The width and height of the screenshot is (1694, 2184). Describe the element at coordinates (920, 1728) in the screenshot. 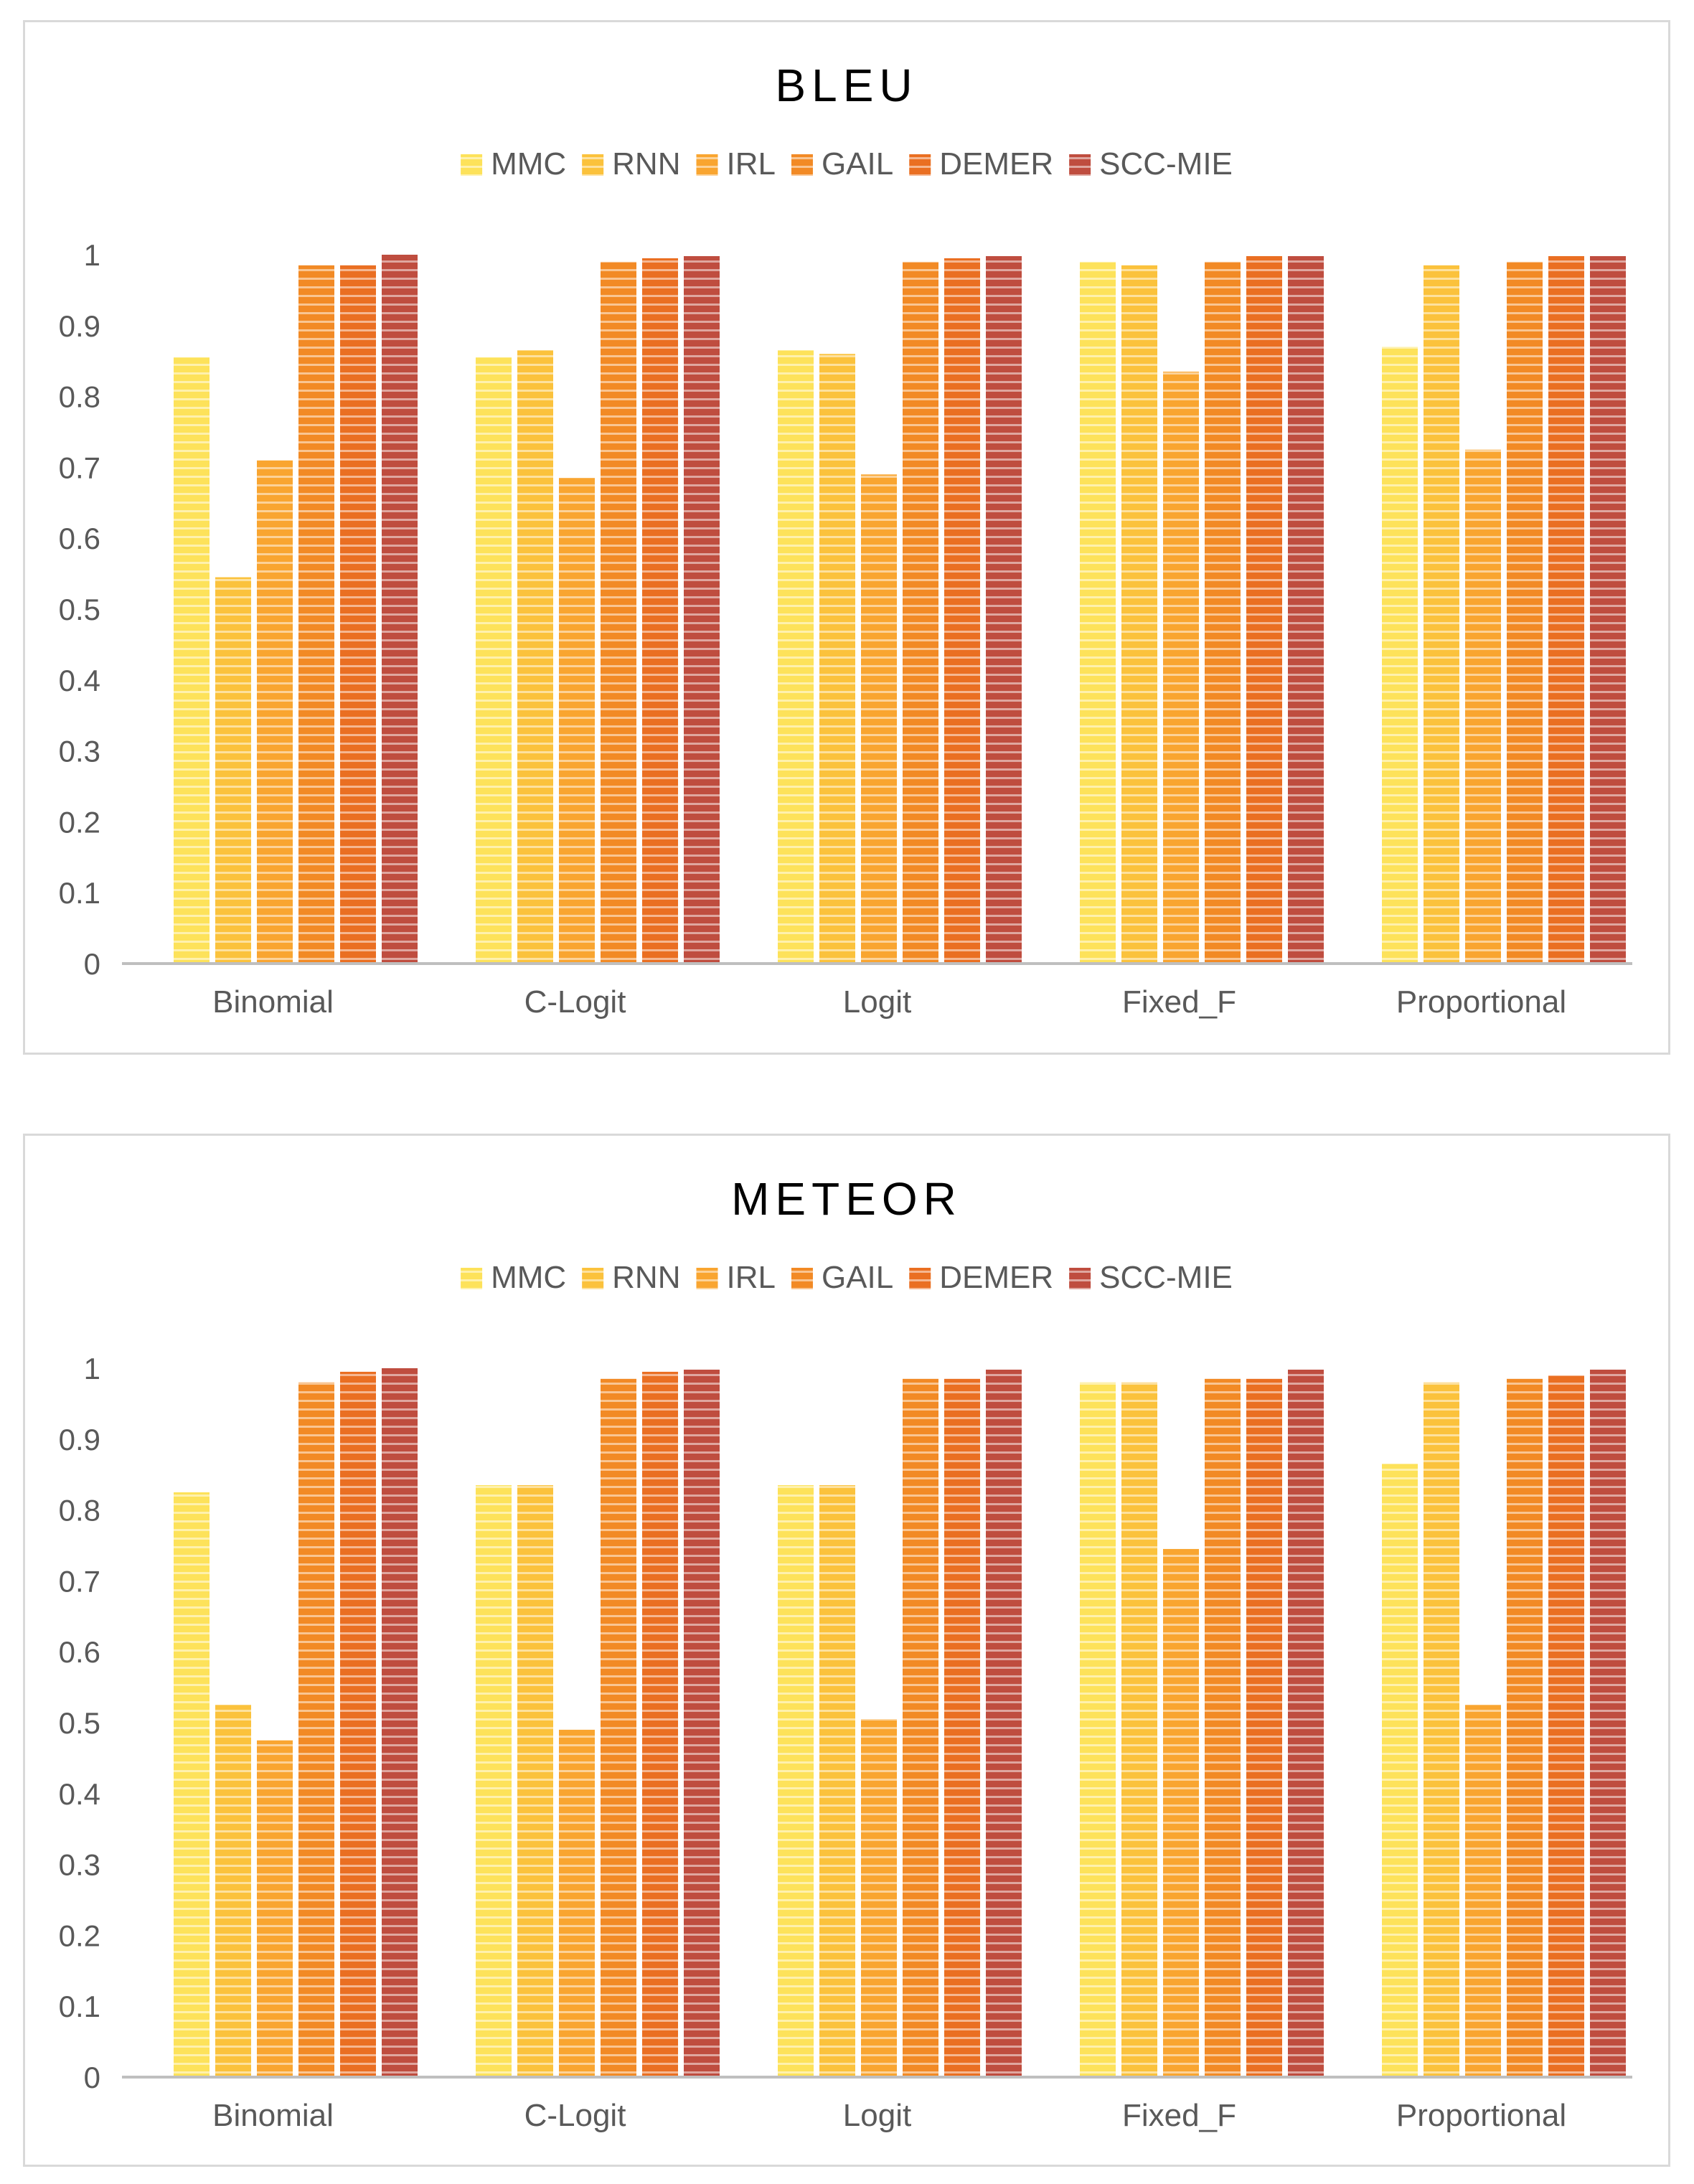

I see `meteor-bar-logit-gail` at that location.